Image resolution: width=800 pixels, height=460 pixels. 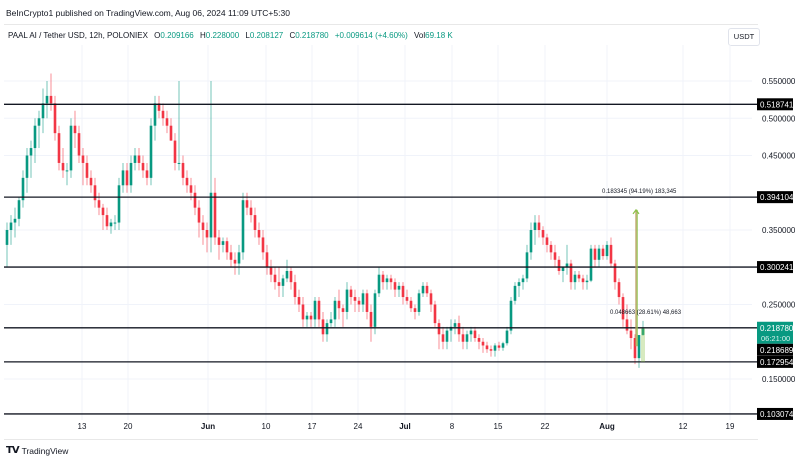 What do you see at coordinates (607, 426) in the screenshot?
I see `time-tick-label: Aug` at bounding box center [607, 426].